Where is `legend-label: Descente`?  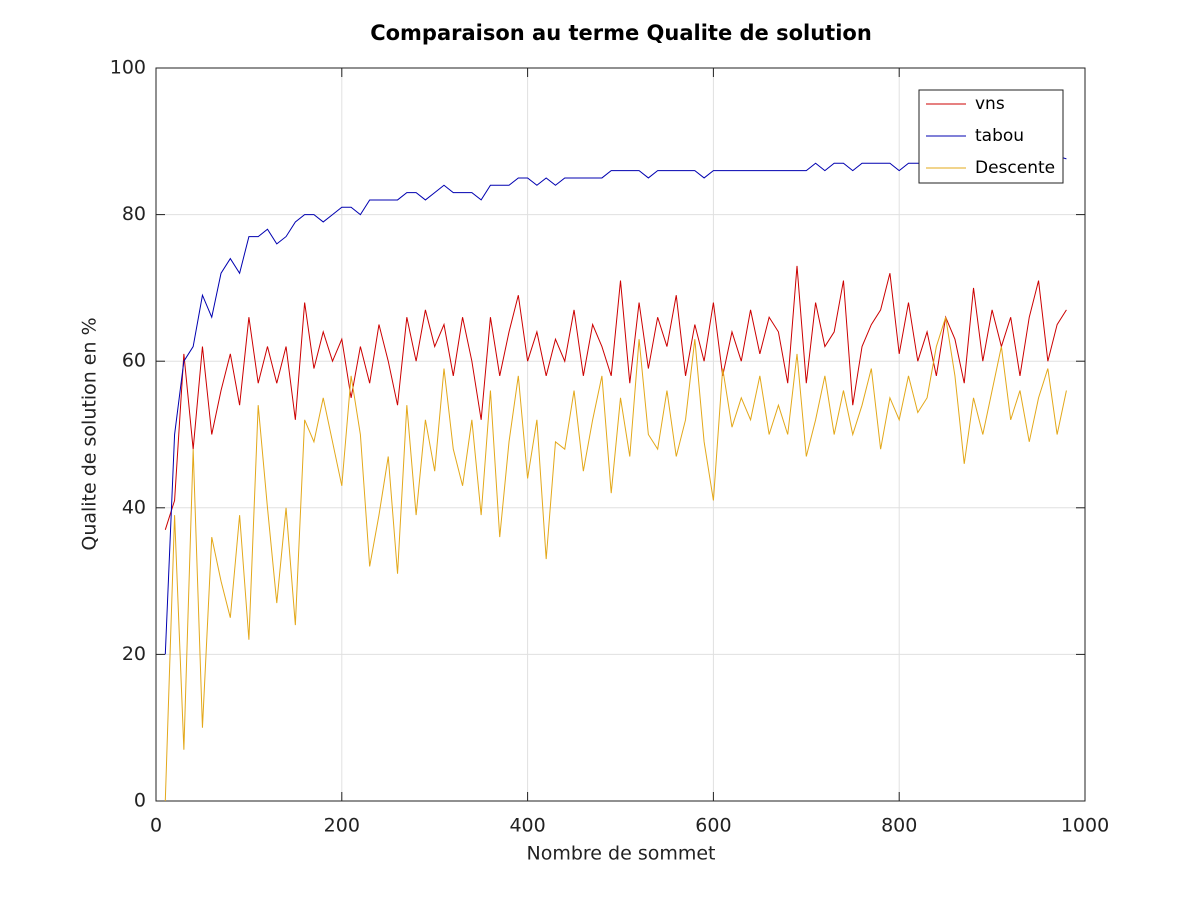
legend-label: Descente is located at coordinates (1015, 168).